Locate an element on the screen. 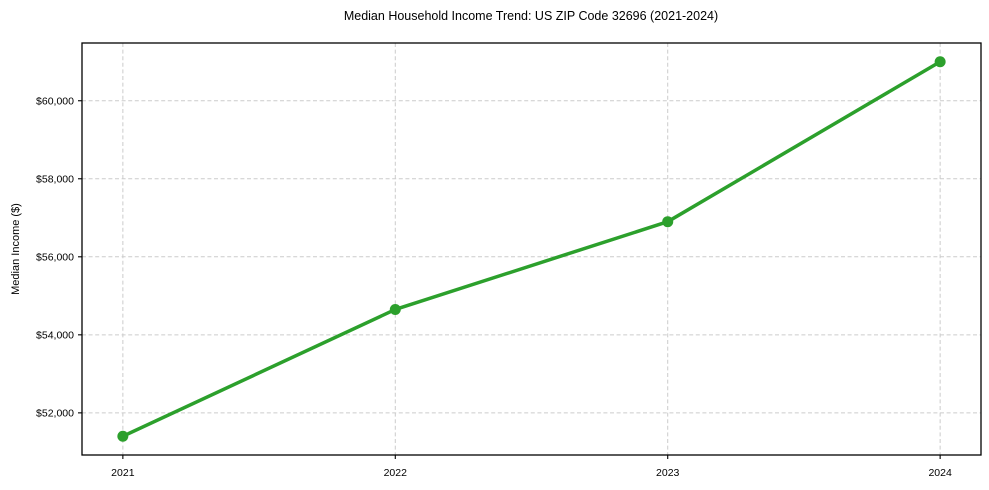 The width and height of the screenshot is (989, 490). data-point-2021 is located at coordinates (123, 436).